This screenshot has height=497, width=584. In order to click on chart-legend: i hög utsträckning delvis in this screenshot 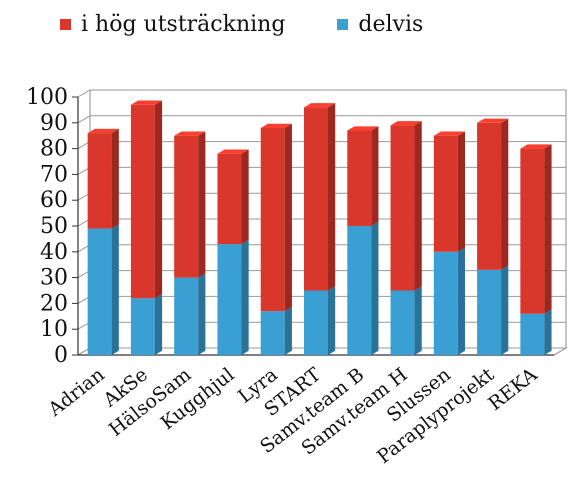, I will do `click(241, 24)`.